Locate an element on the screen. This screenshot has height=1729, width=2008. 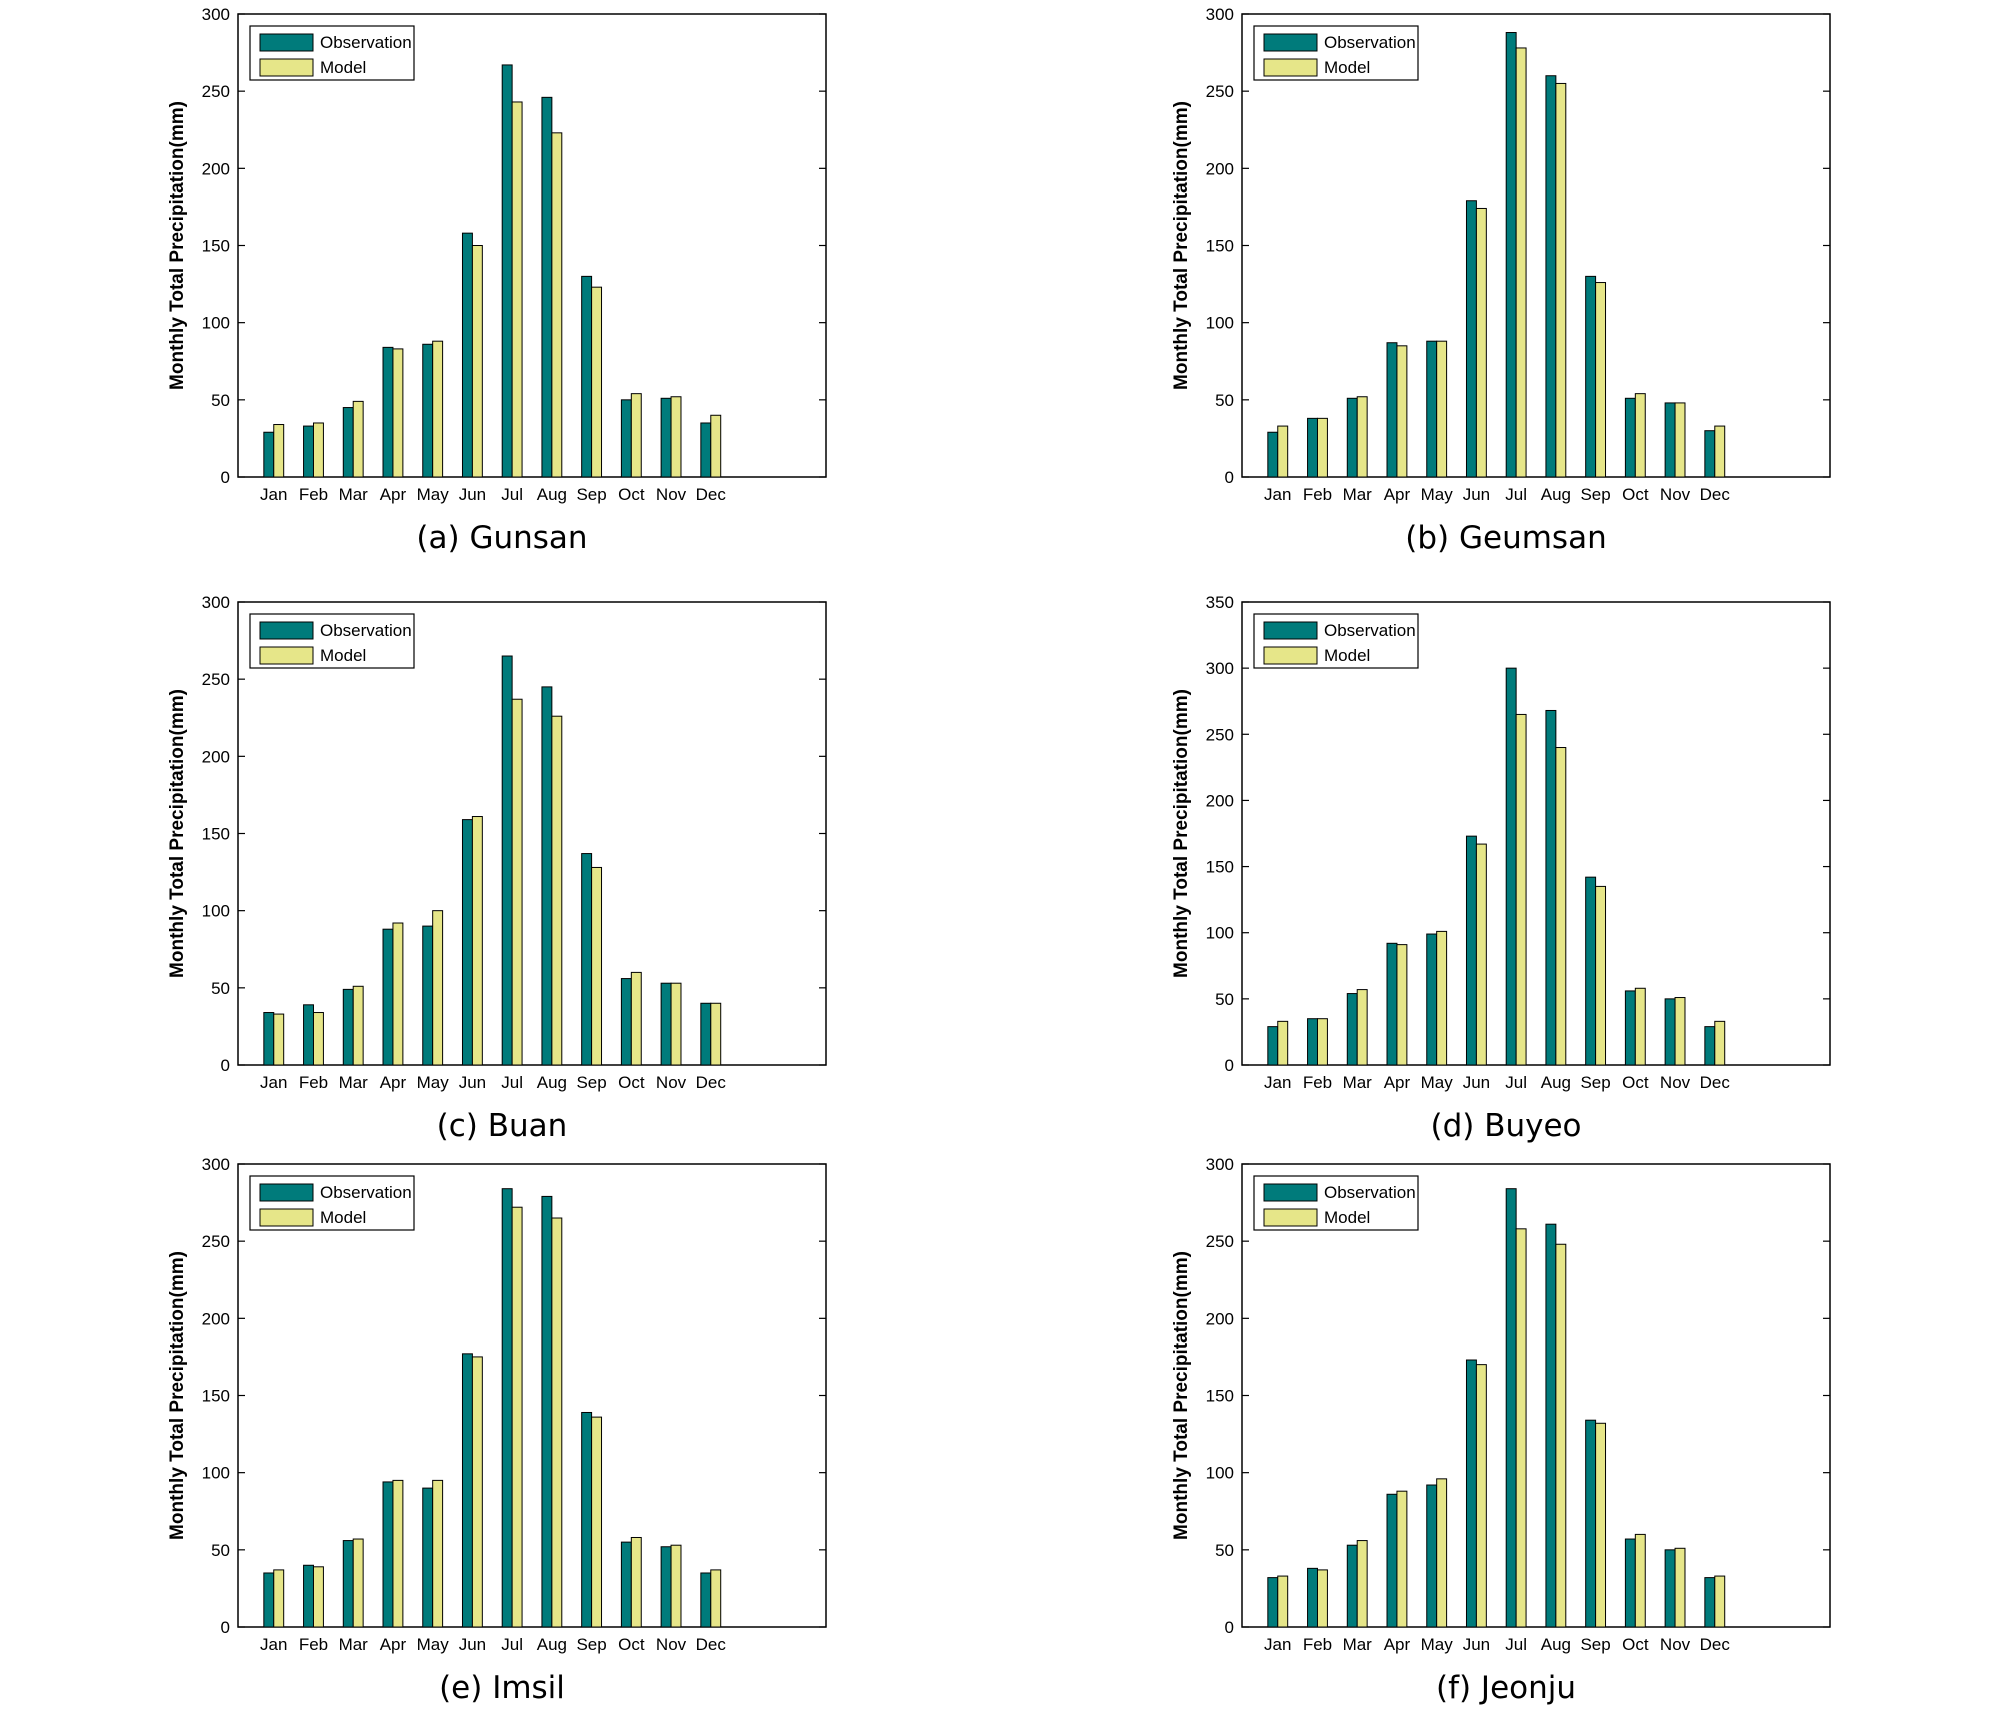
y-tick-label: 350 is located at coordinates (1220, 602).